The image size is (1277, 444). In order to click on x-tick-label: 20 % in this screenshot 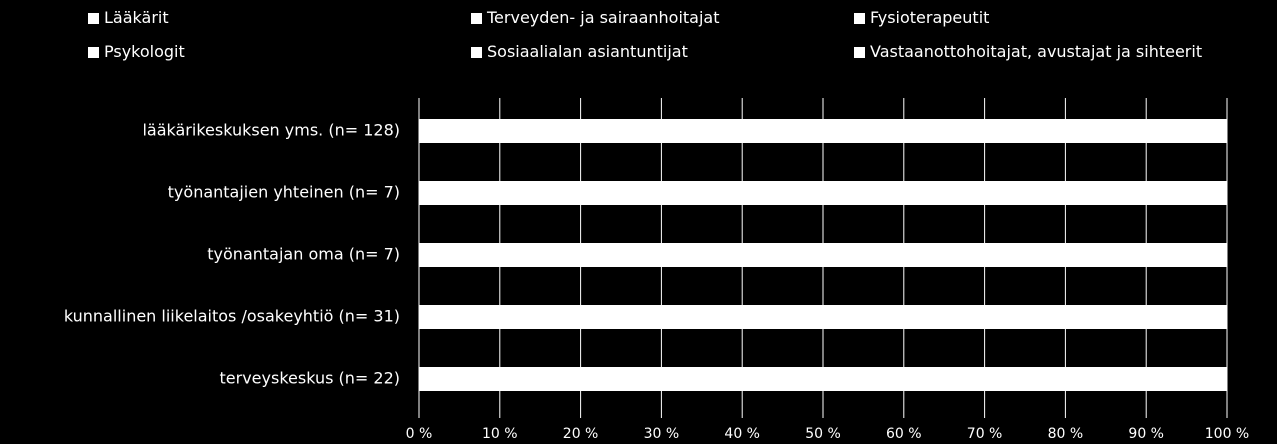, I will do `click(581, 434)`.